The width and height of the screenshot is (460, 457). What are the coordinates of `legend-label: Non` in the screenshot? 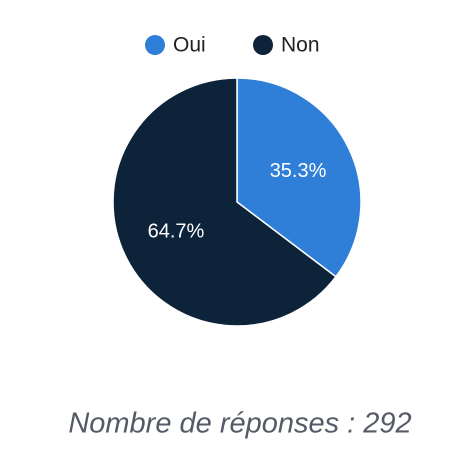 It's located at (300, 45).